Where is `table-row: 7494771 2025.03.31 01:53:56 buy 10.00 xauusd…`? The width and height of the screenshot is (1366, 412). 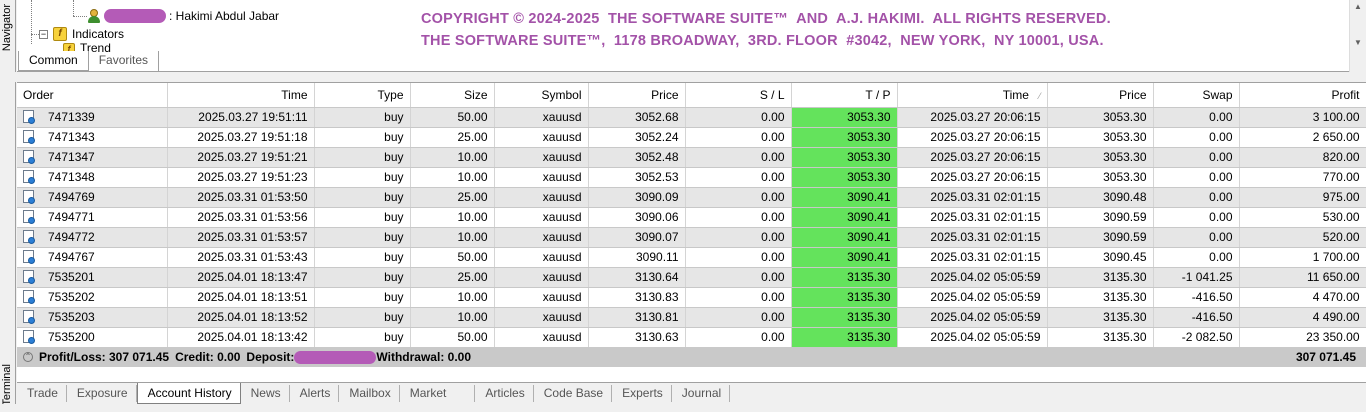
table-row: 7494771 2025.03.31 01:53:56 buy 10.00 xauusd… is located at coordinates (691, 217).